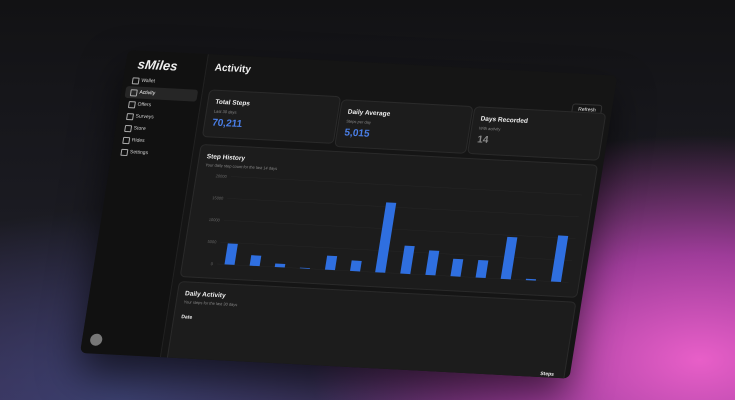 This screenshot has height=400, width=735. What do you see at coordinates (536, 133) in the screenshot?
I see `stat-card: Days Recorded With activity 14` at bounding box center [536, 133].